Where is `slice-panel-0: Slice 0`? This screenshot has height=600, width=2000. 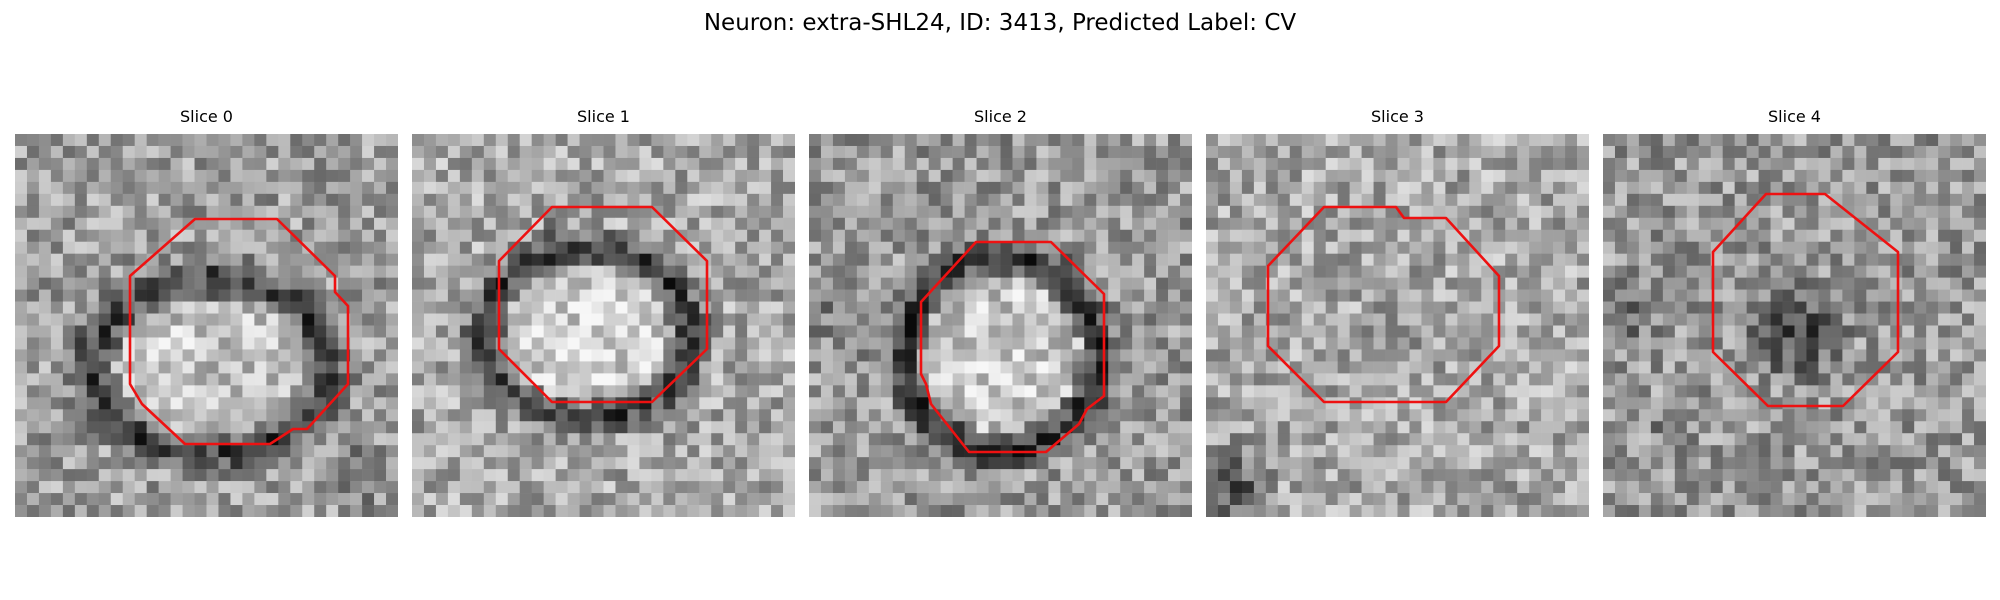 slice-panel-0: Slice 0 is located at coordinates (206, 325).